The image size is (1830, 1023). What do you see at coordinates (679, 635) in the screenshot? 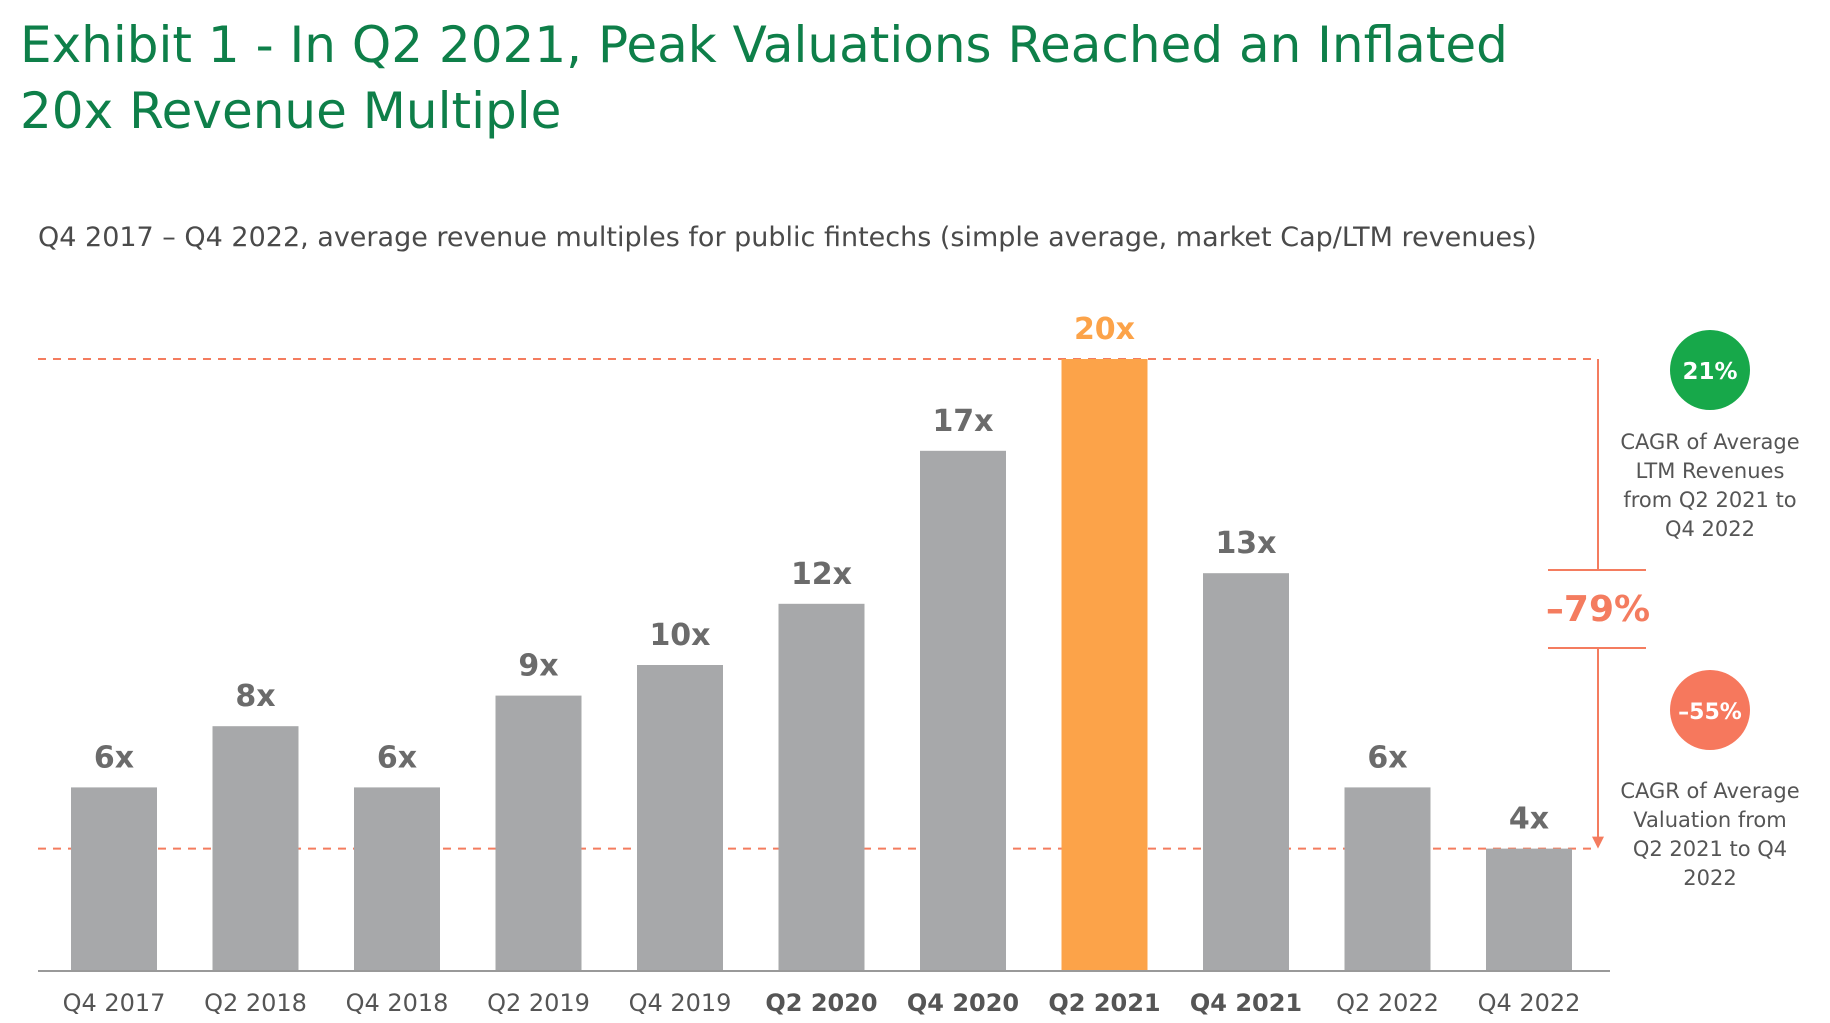
I see `bar-value-label: 10x` at bounding box center [679, 635].